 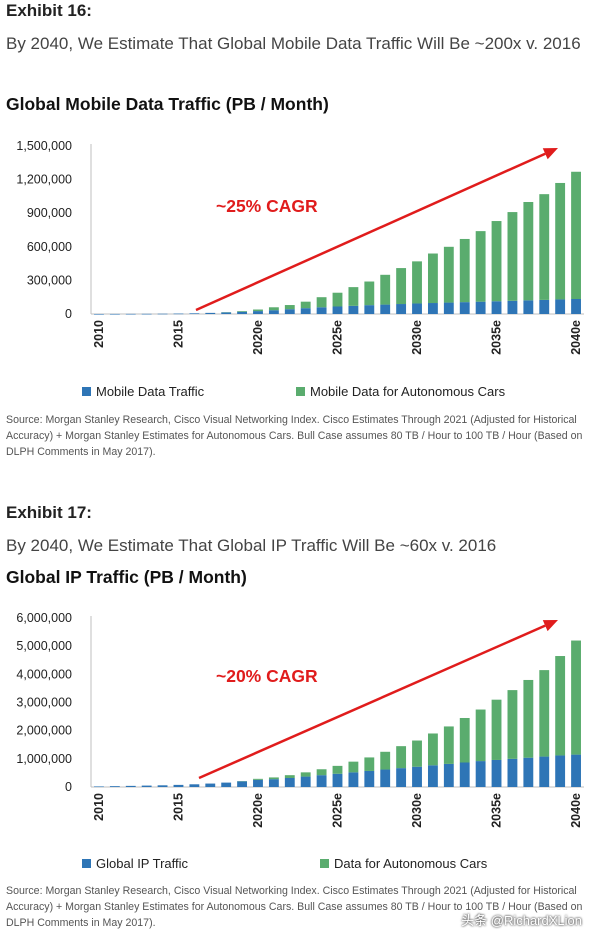 I want to click on exhibit-label: Exhibit 17:, so click(x=49, y=512).